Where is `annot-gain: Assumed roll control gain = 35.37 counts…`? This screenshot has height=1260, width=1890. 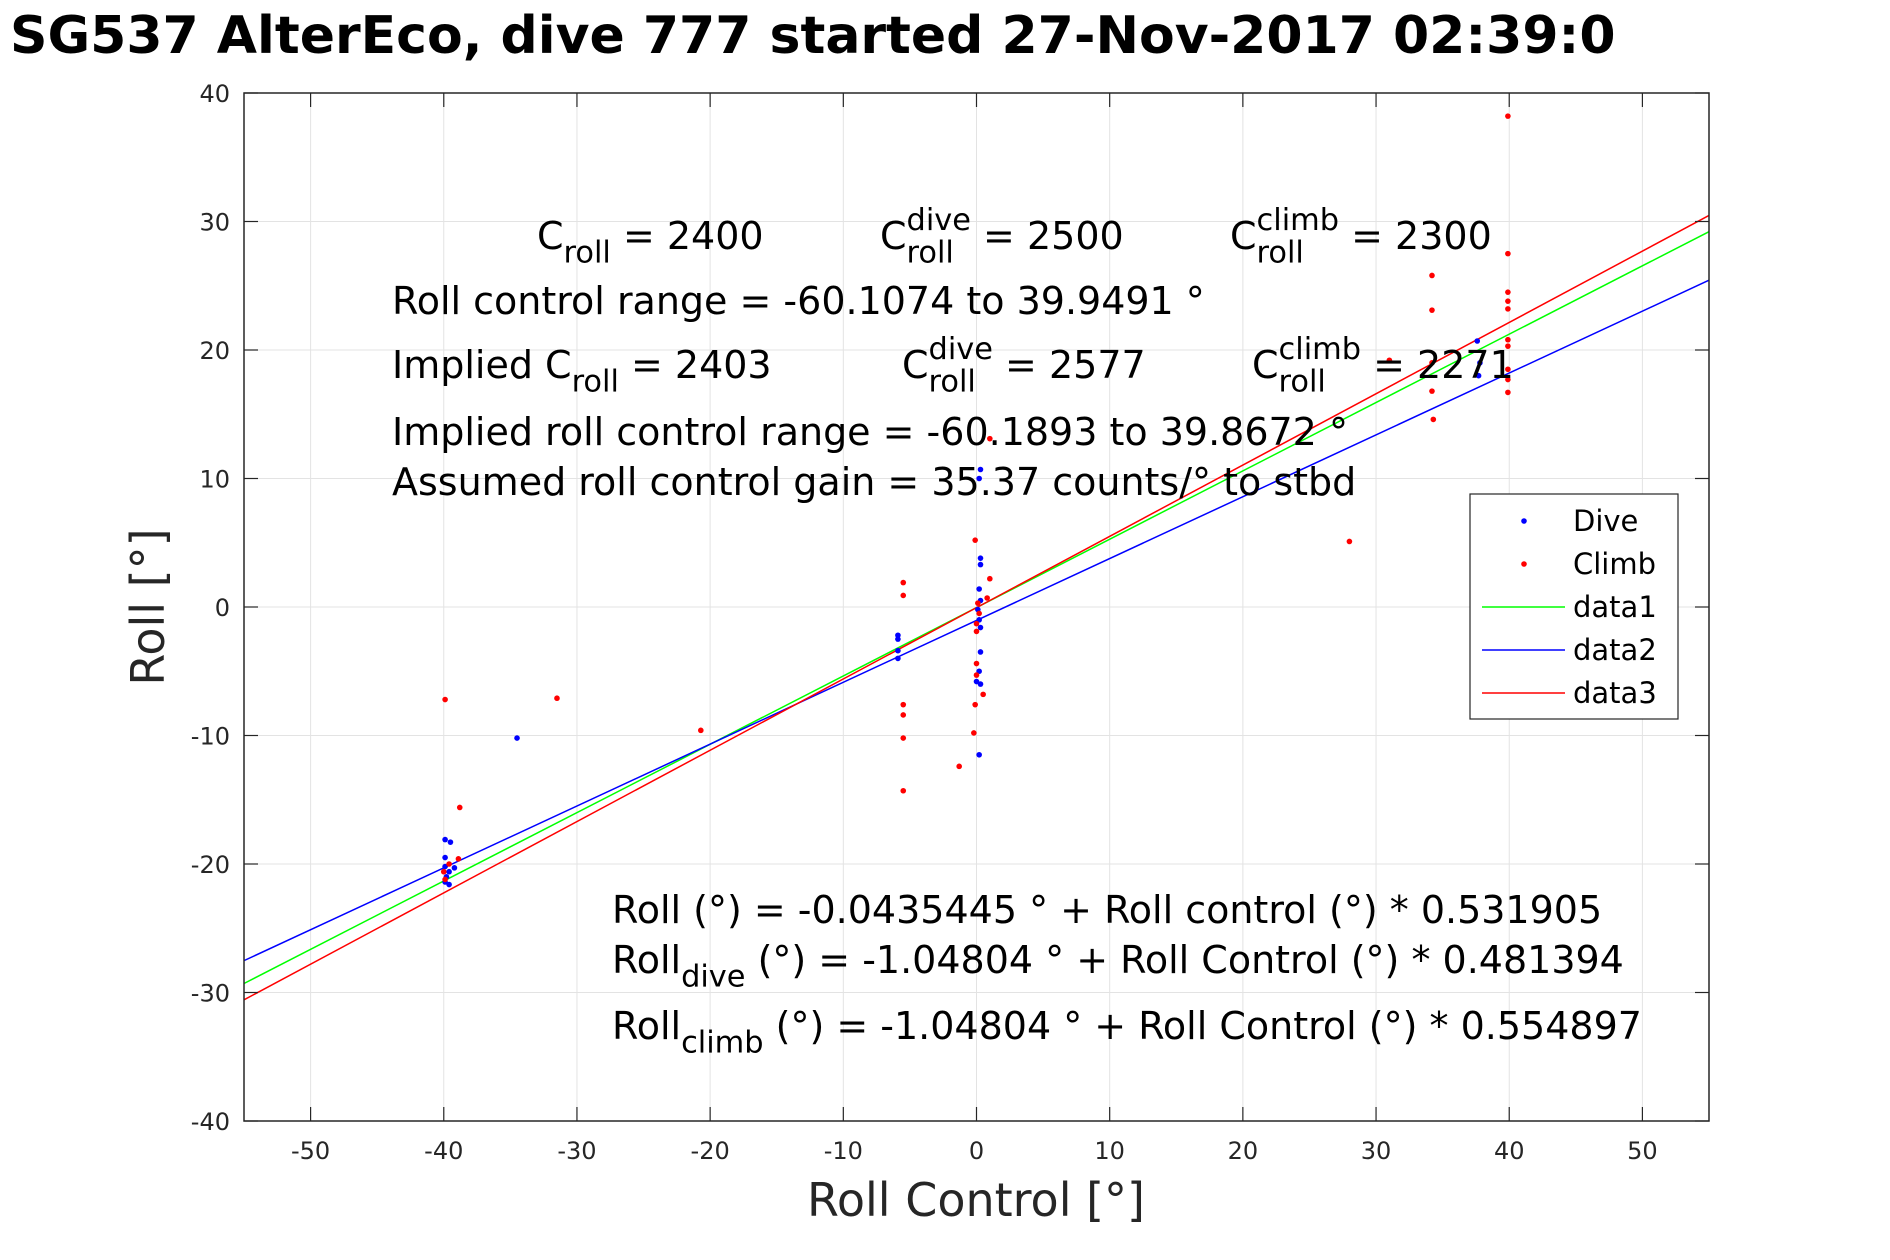
annot-gain: Assumed roll control gain = 35.37 counts… is located at coordinates (874, 482).